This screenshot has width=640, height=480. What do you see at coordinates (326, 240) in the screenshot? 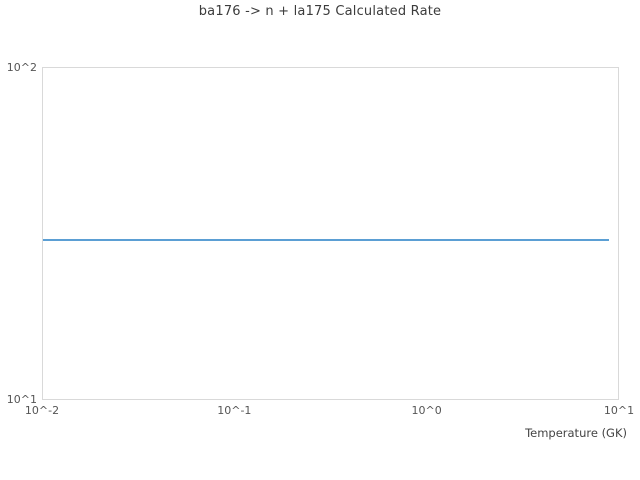
I see `rate-line` at bounding box center [326, 240].